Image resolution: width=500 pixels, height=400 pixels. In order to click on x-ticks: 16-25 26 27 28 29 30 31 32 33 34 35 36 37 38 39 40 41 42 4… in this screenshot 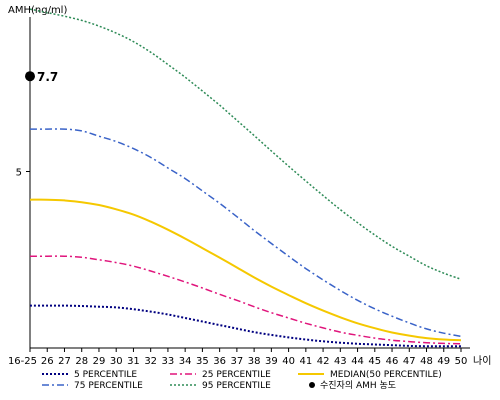, I will do `click(237, 357)`.